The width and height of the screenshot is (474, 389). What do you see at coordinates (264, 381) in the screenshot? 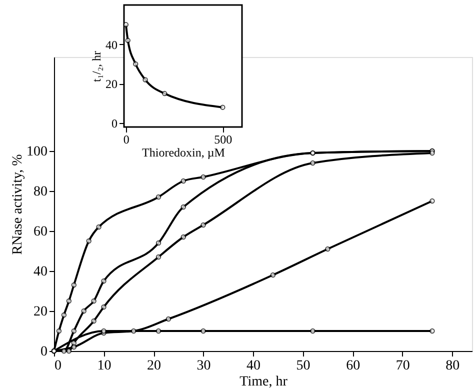
I see `x-axis-title: Time, hr` at bounding box center [264, 381].